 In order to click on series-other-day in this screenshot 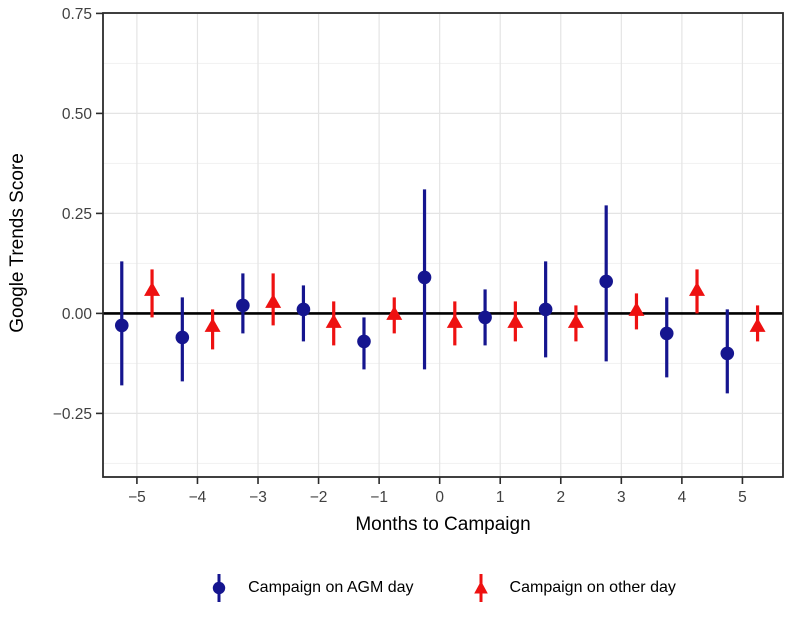, I will do `click(455, 309)`.